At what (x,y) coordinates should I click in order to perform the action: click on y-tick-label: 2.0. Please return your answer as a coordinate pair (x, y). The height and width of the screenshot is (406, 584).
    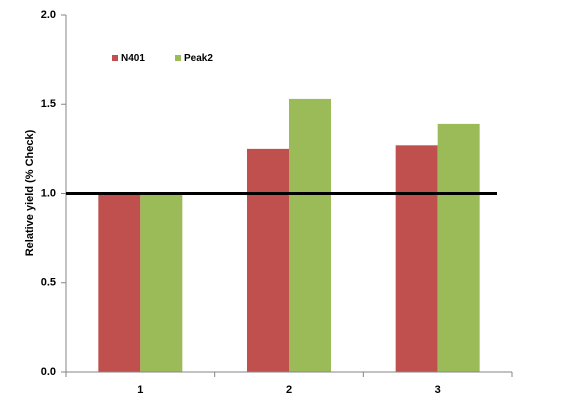
    Looking at the image, I should click on (48, 15).